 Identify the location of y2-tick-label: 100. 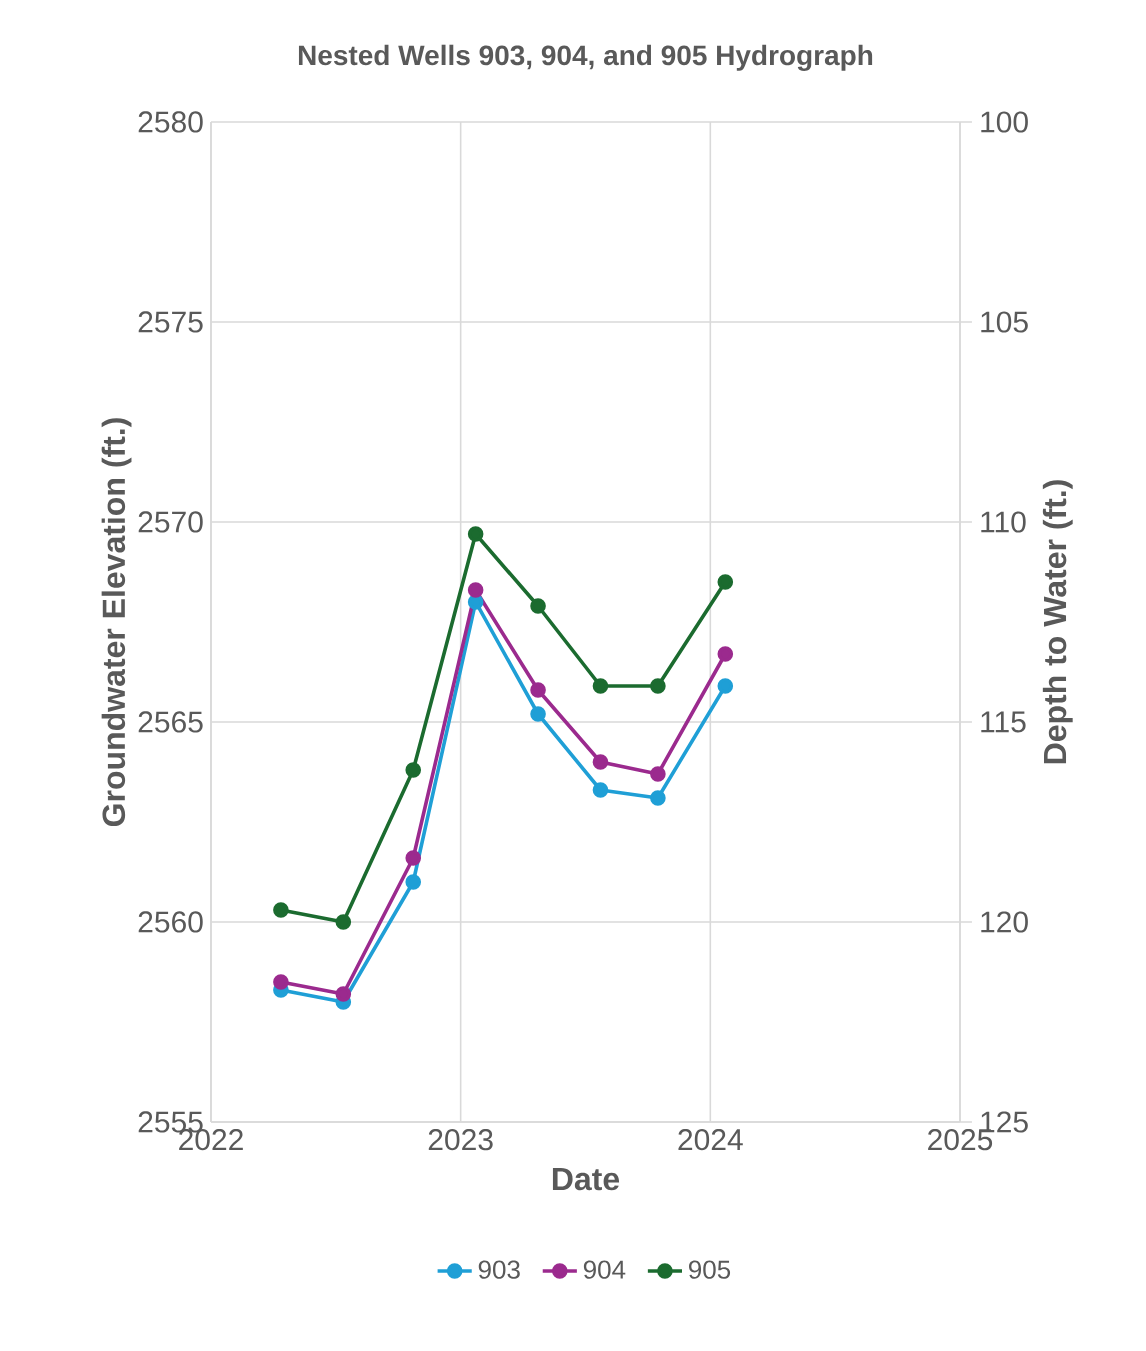
(1004, 122).